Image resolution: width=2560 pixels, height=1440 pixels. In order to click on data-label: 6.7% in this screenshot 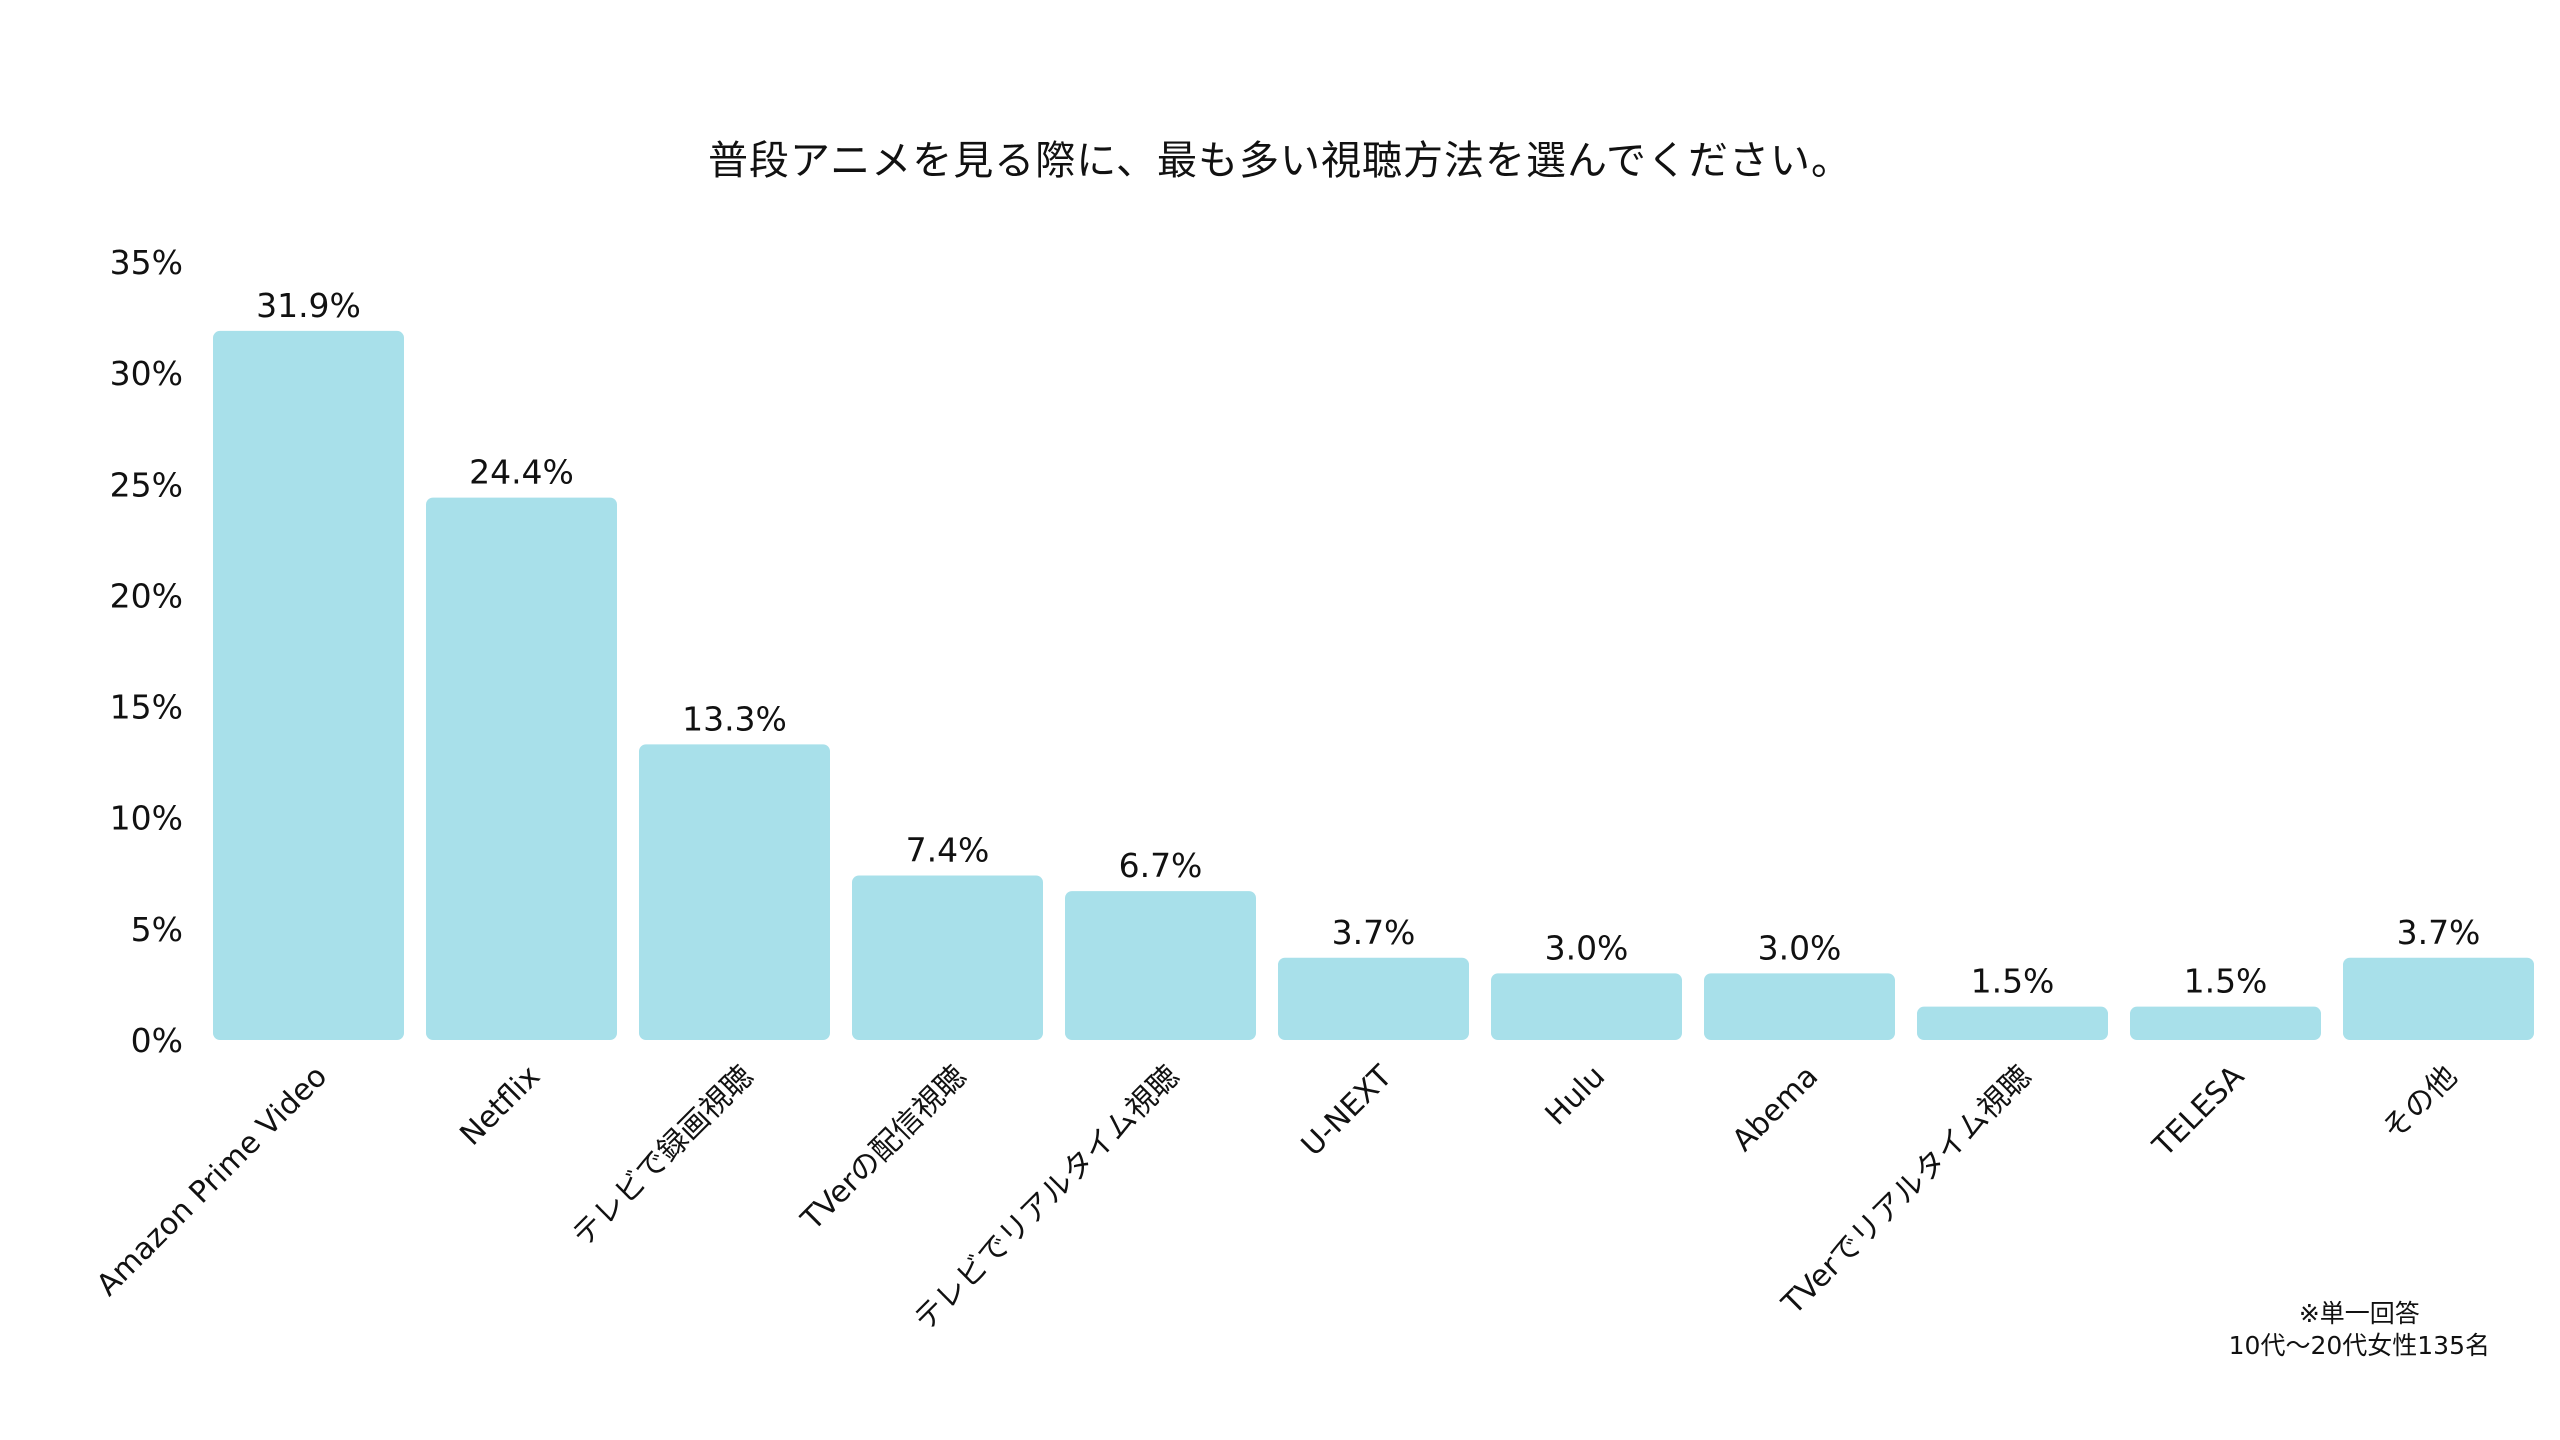, I will do `click(1161, 865)`.